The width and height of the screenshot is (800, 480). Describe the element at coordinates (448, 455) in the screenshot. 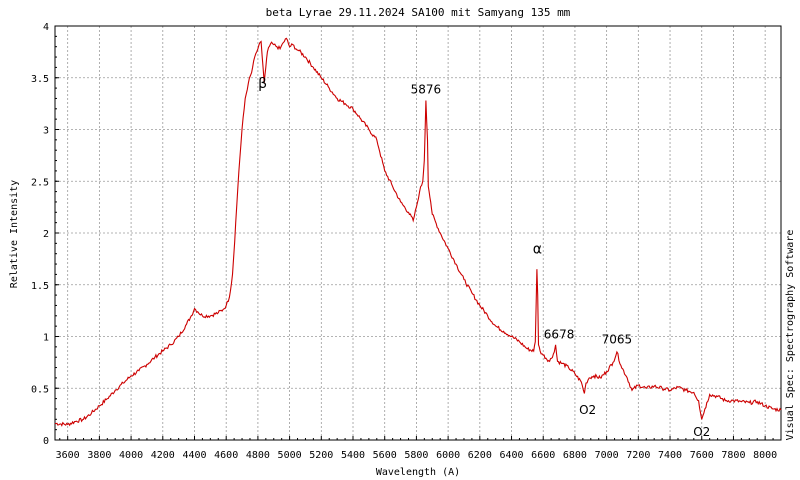

I see `x-tick-label: 6000` at that location.